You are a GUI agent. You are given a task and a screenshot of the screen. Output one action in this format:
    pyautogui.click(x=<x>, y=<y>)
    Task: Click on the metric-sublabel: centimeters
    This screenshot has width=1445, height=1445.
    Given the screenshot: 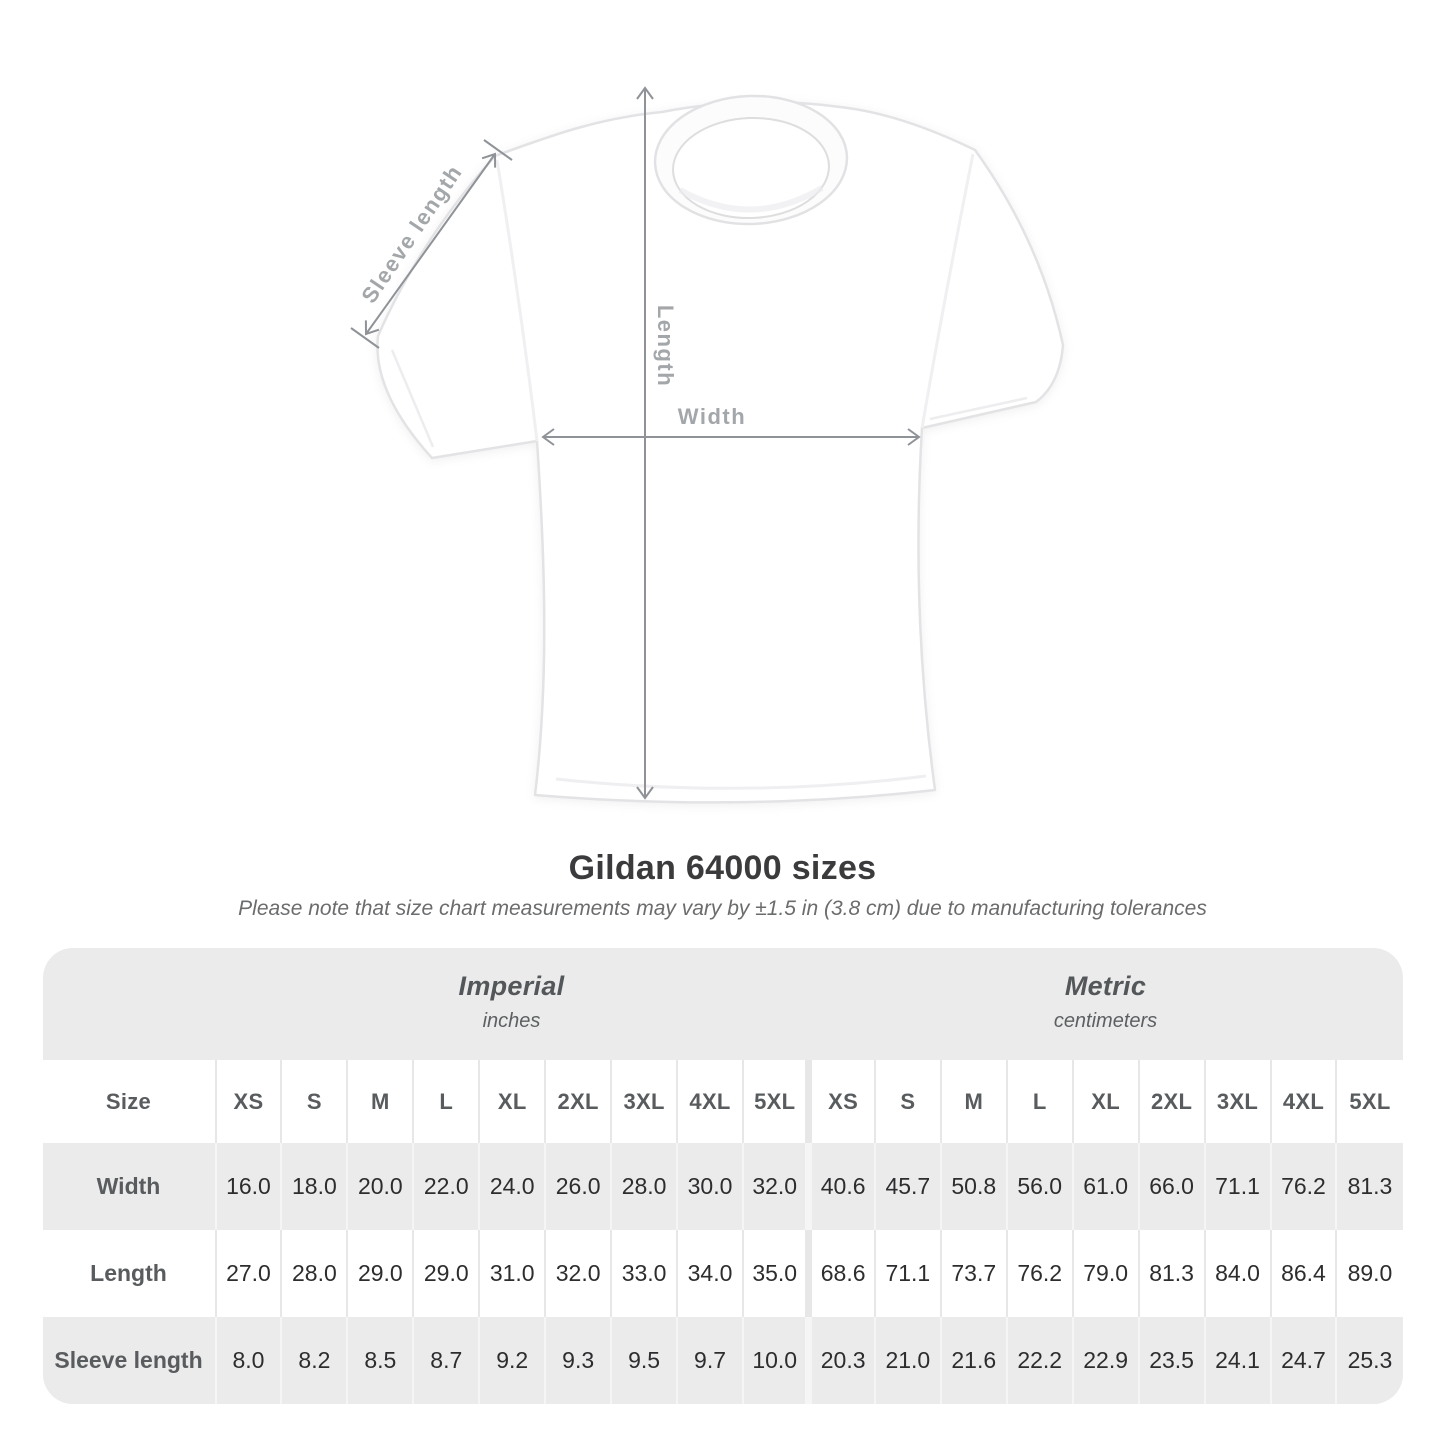 What is the action you would take?
    pyautogui.click(x=1105, y=1021)
    